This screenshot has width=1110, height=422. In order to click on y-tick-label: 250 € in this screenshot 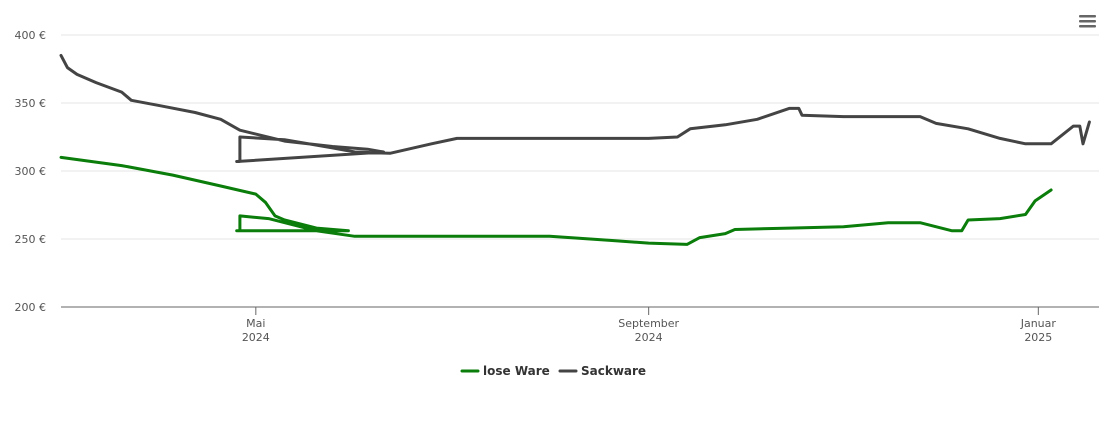, I will do `click(31, 239)`.